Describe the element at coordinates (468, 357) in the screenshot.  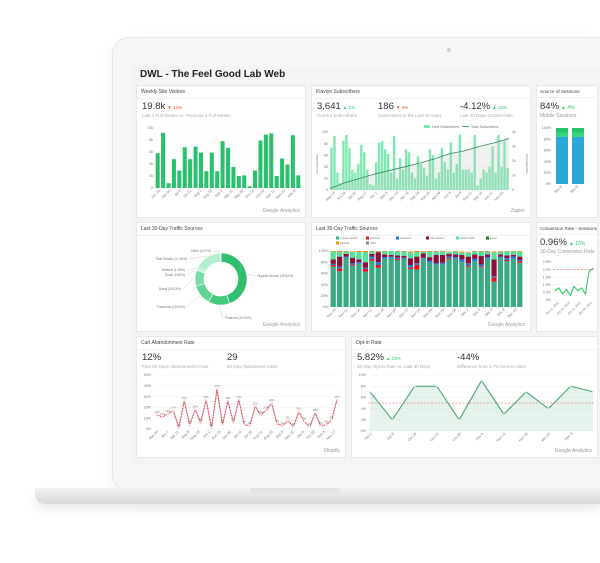
I see `stat-value: -44%` at that location.